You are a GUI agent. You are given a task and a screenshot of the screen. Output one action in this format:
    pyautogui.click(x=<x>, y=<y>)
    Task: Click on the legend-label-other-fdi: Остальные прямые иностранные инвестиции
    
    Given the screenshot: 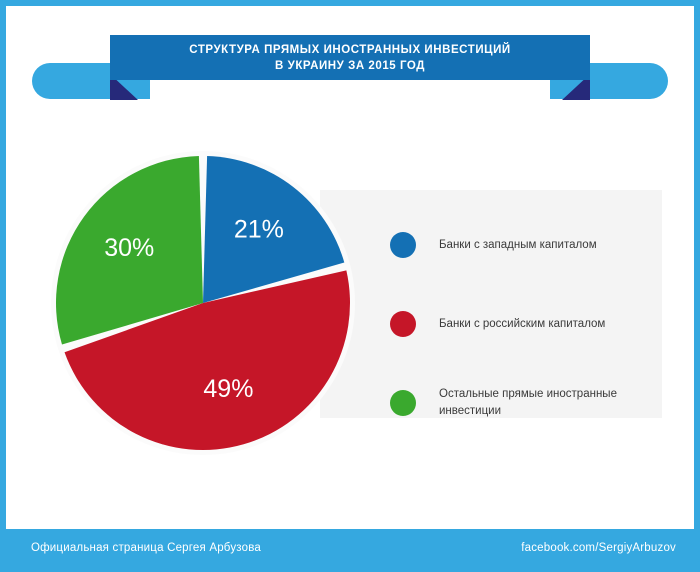 What is the action you would take?
    pyautogui.click(x=528, y=402)
    